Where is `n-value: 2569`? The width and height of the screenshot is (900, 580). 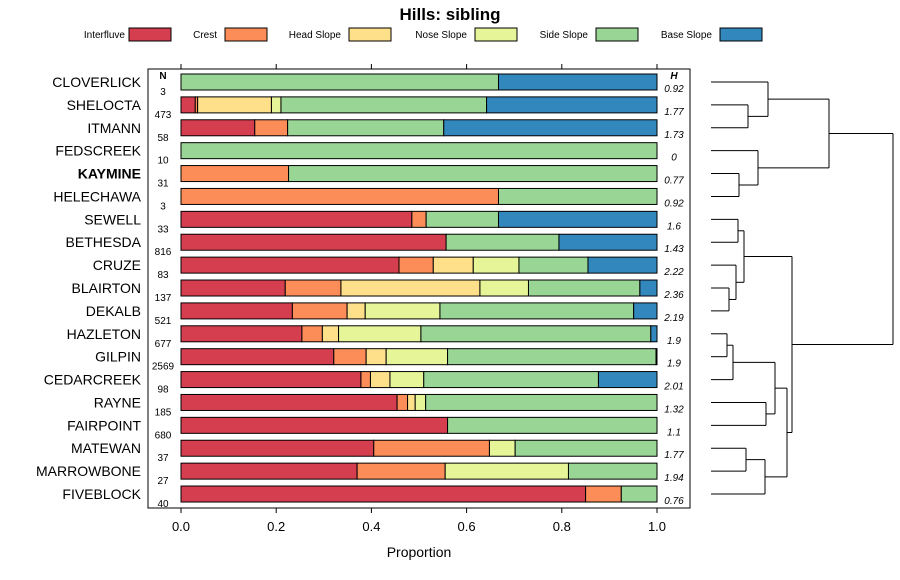
n-value: 2569 is located at coordinates (163, 367).